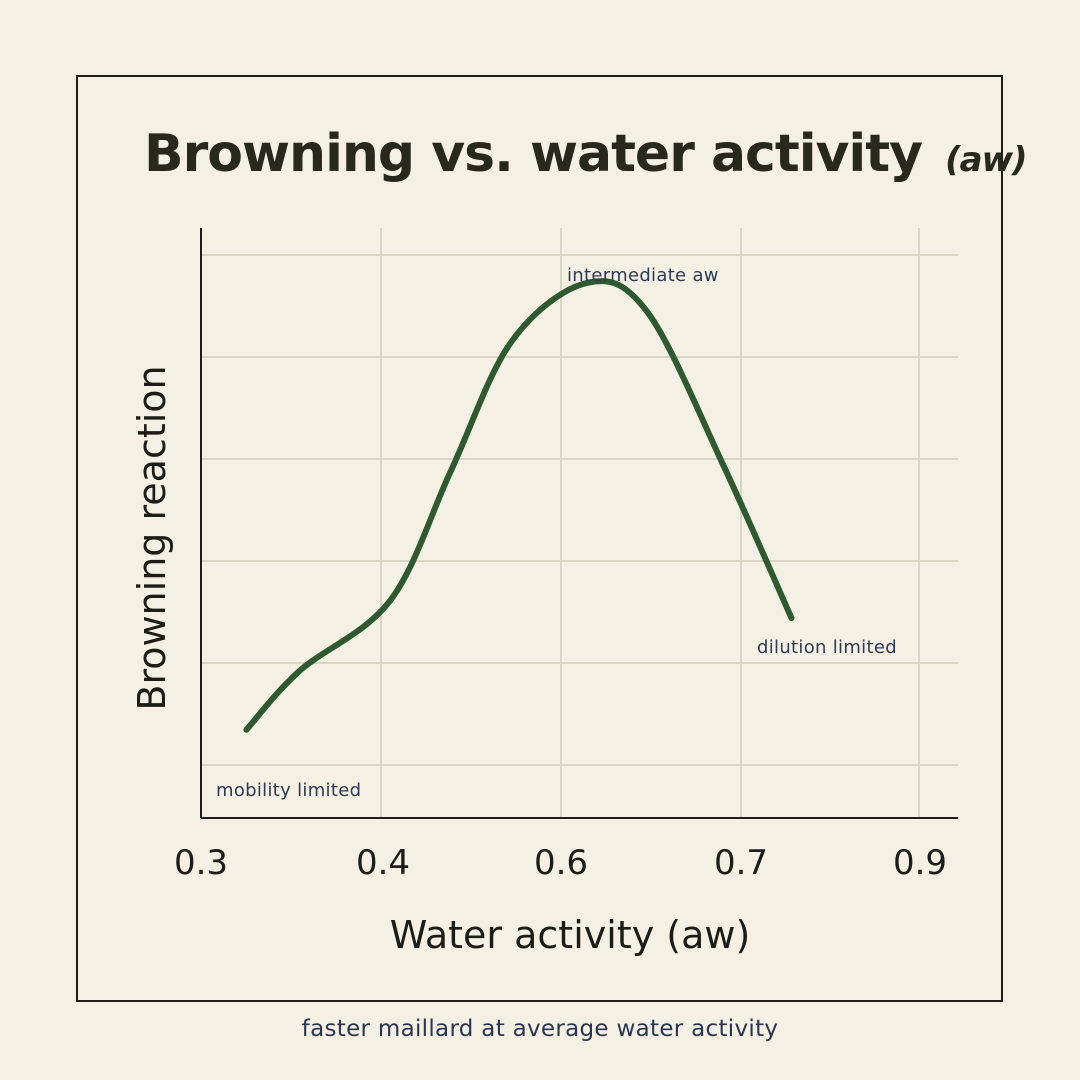 This screenshot has width=1080, height=1080. I want to click on x-tick-label: 0.6, so click(561, 863).